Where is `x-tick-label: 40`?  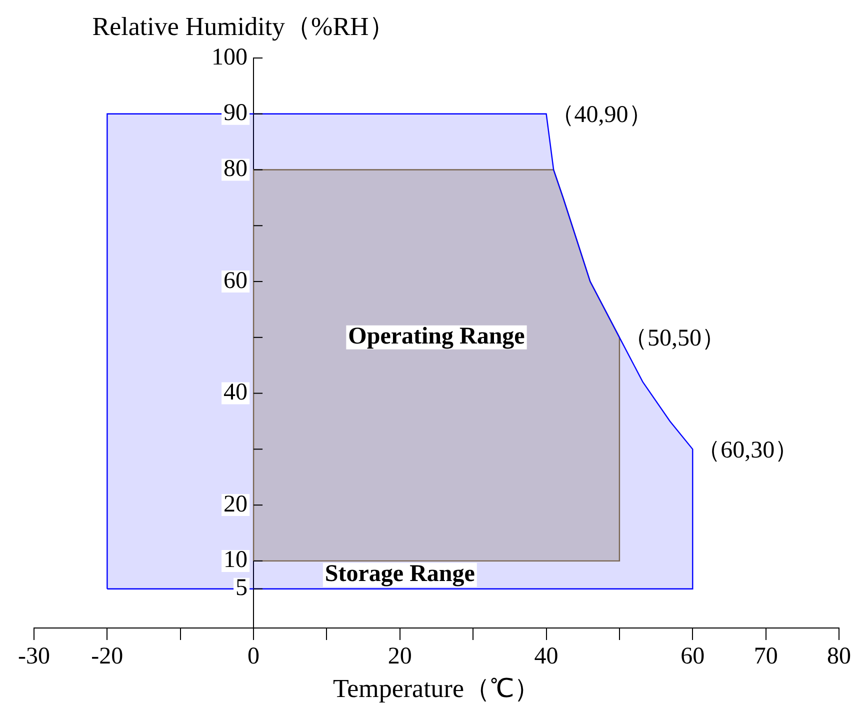
x-tick-label: 40 is located at coordinates (546, 657).